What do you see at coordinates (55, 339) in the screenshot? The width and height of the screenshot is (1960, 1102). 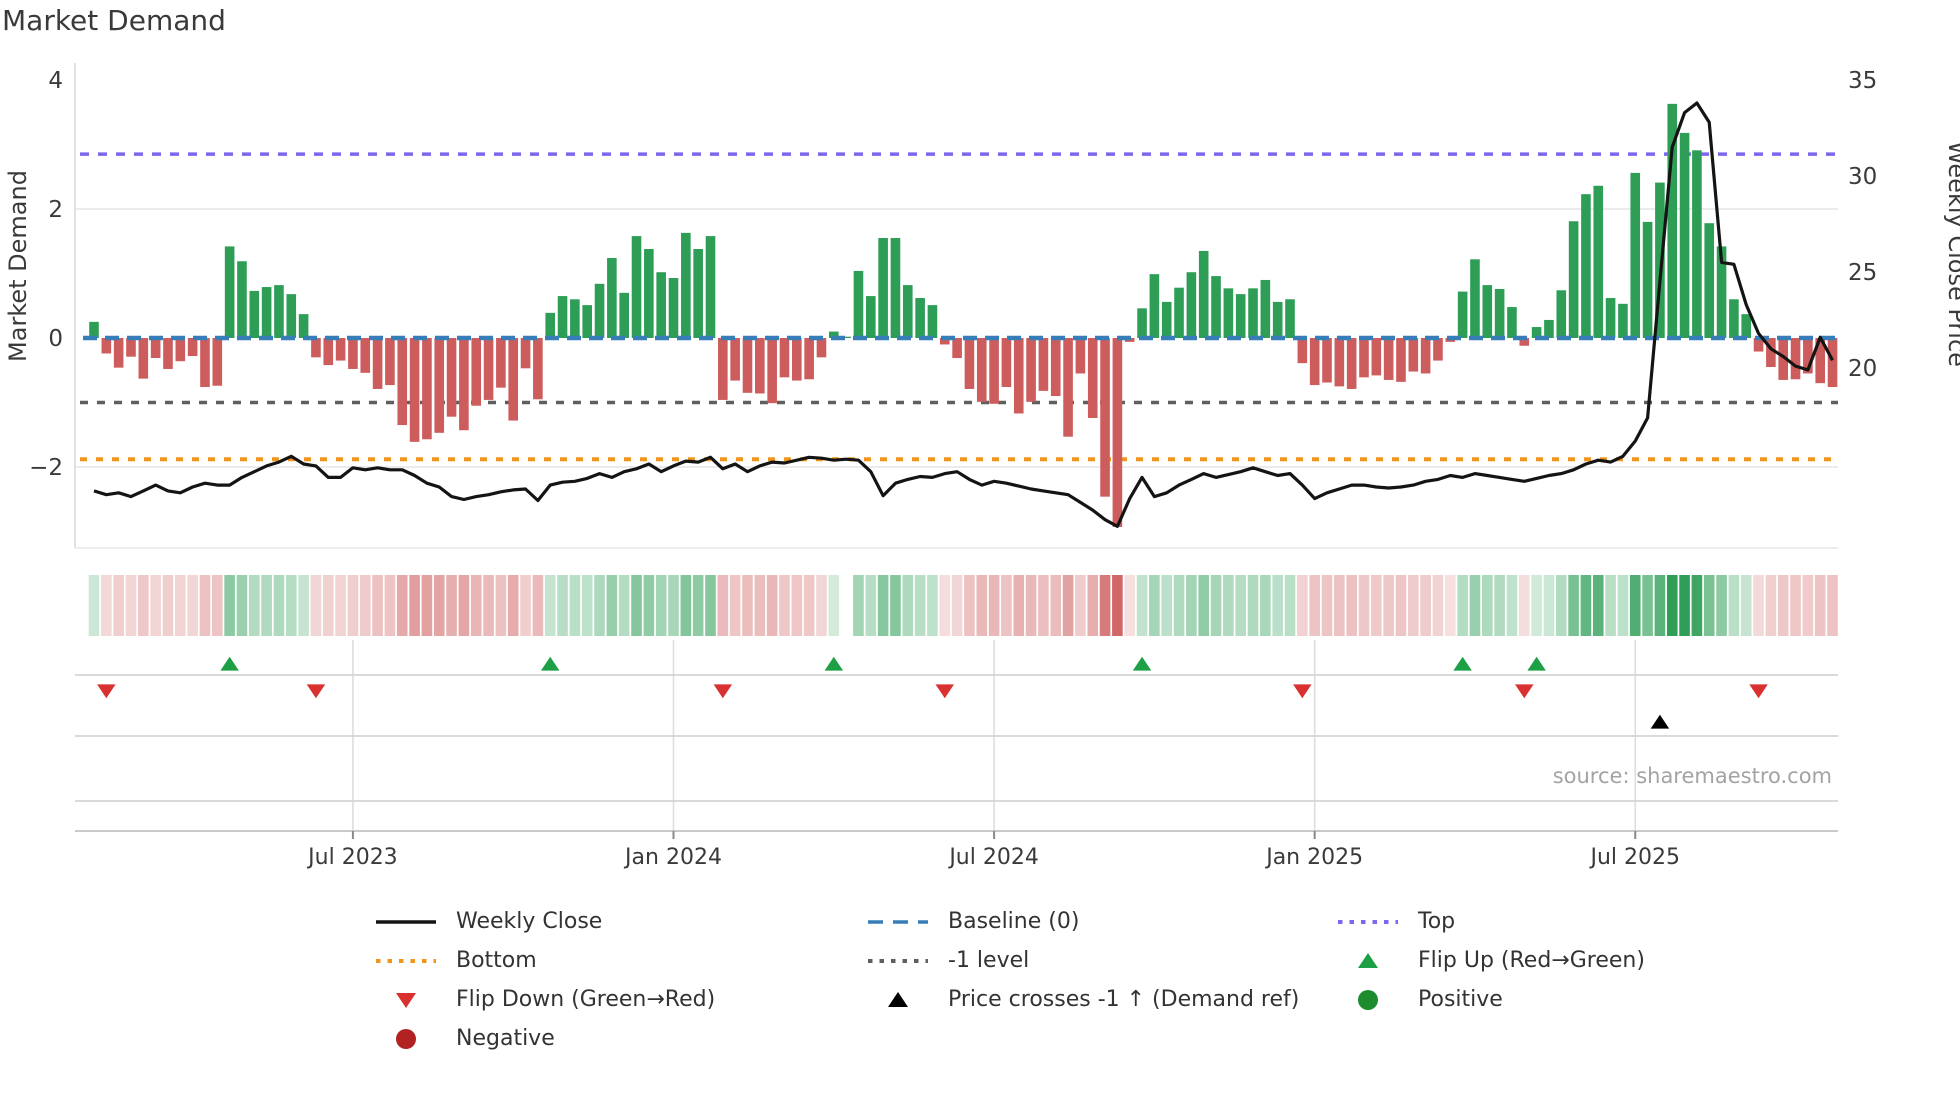 I see `left-tick-label: 0` at bounding box center [55, 339].